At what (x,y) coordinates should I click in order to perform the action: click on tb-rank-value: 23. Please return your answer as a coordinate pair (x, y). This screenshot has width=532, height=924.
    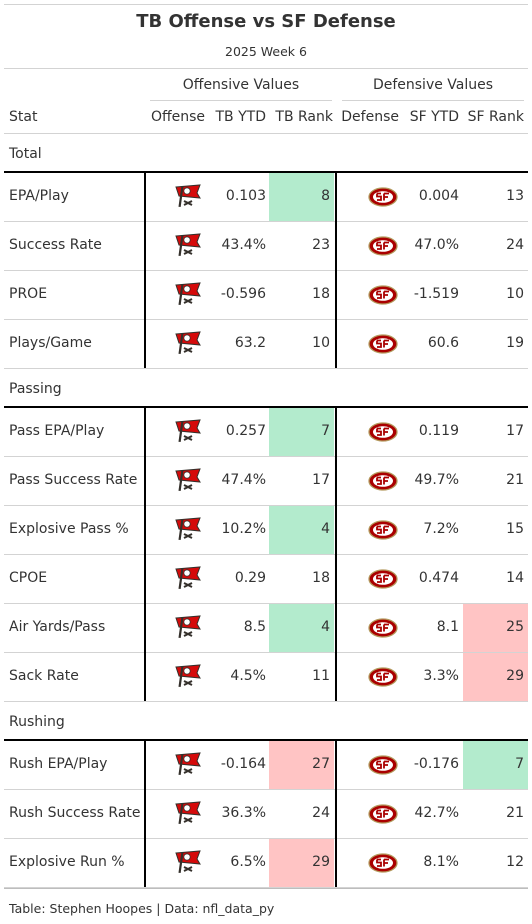
    Looking at the image, I should click on (321, 245).